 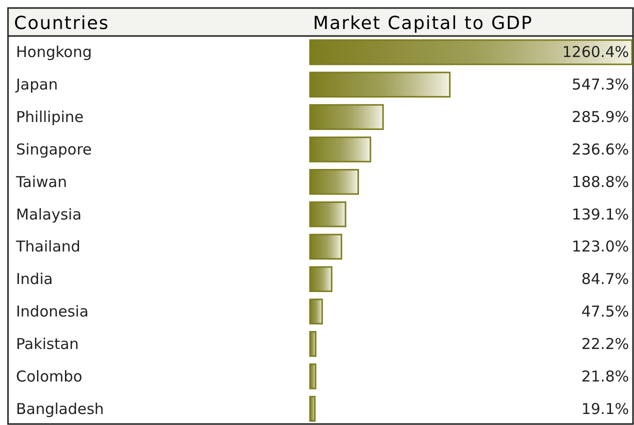 What do you see at coordinates (54, 149) in the screenshot?
I see `y-tick-label: Singapore` at bounding box center [54, 149].